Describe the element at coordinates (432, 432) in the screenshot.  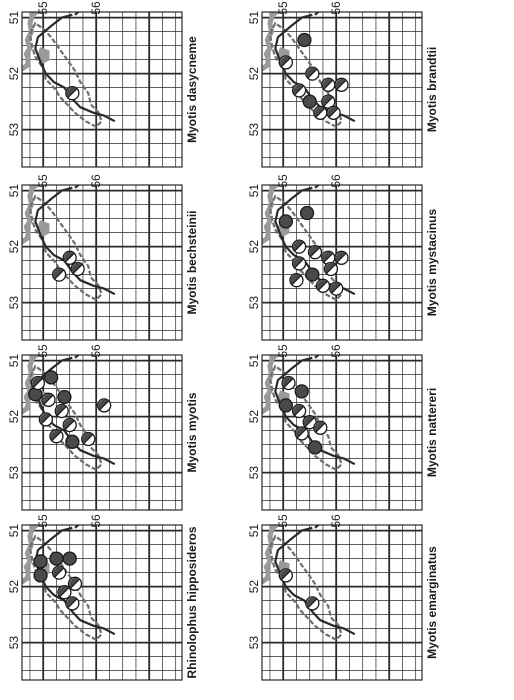
I see `species-label: Myotis nattereri` at that location.